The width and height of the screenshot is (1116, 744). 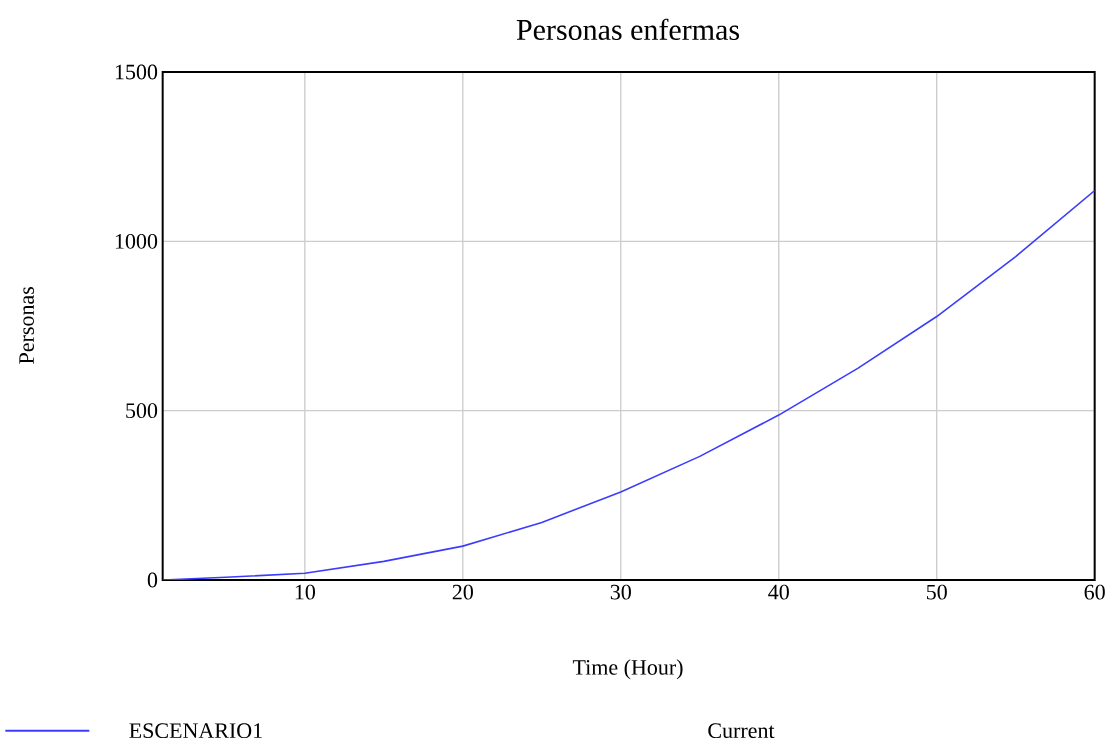 What do you see at coordinates (627, 669) in the screenshot?
I see `x-axis-title: Time (Hour)` at bounding box center [627, 669].